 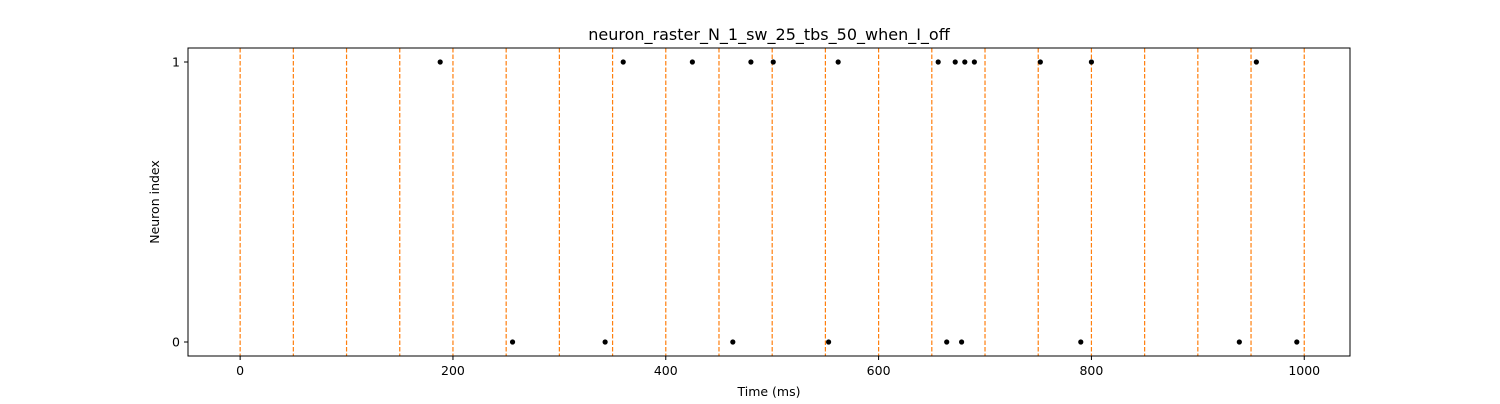 What do you see at coordinates (778, 367) in the screenshot?
I see `x-axis-ticks: 0 200 400 600 800 1000` at bounding box center [778, 367].